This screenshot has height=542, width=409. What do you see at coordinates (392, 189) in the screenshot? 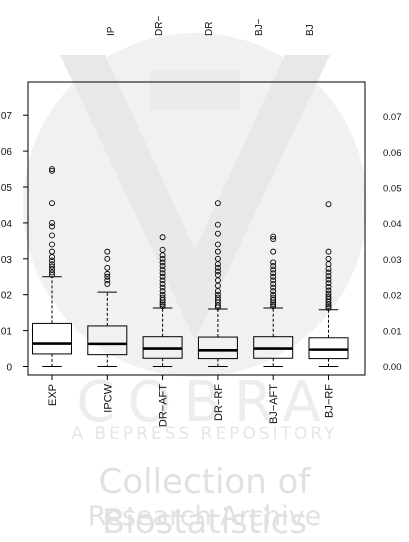
I see `right-axis-tick-label: 0.05` at bounding box center [392, 189].